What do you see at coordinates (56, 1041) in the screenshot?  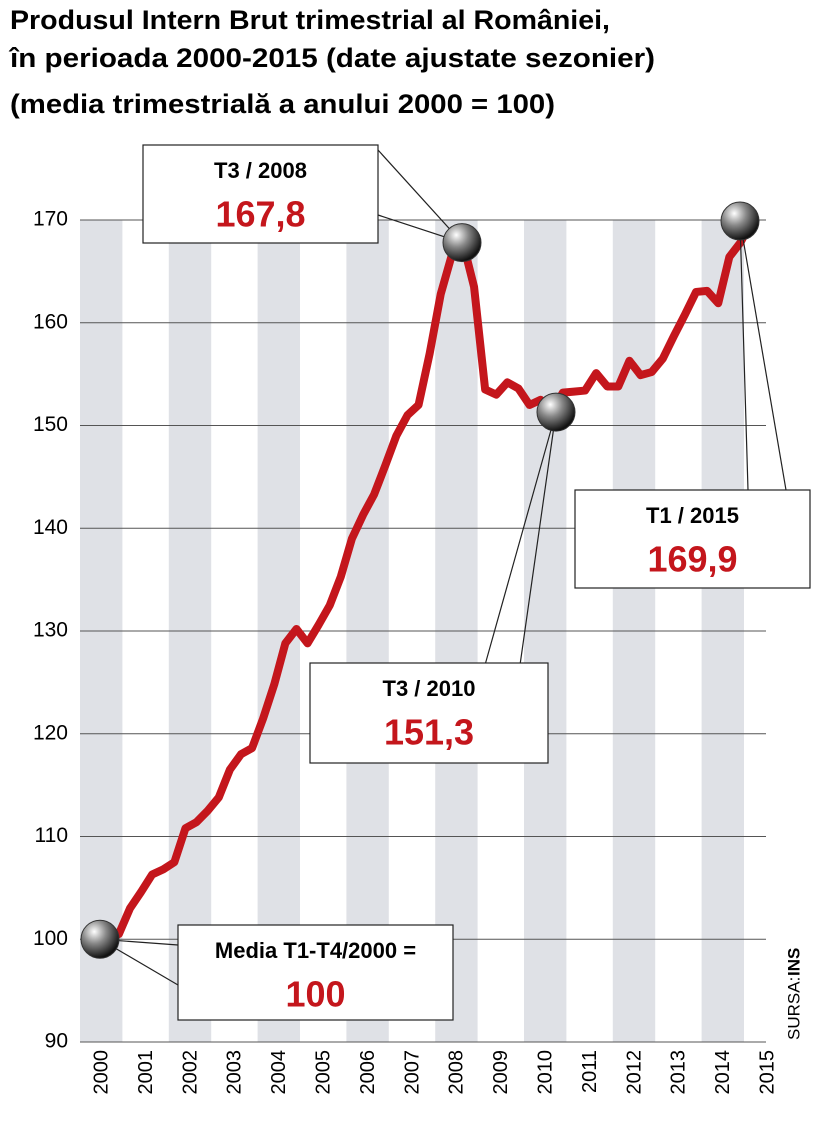 I see `y-tick-label: 90` at bounding box center [56, 1041].